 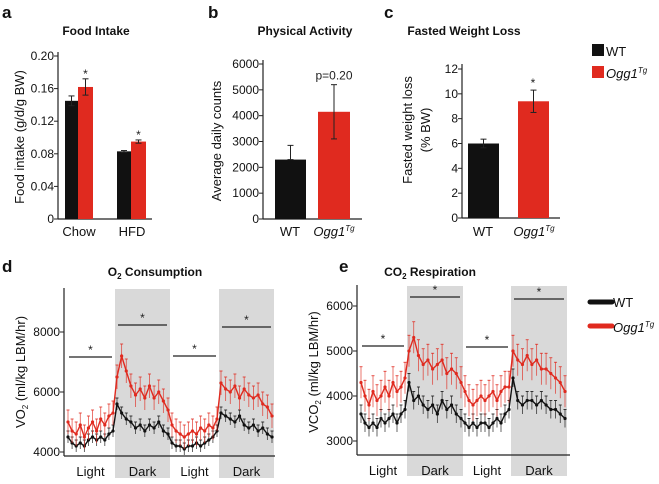 What do you see at coordinates (245, 116) in the screenshot?
I see `y-tick-label-b: 4000` at bounding box center [245, 116].